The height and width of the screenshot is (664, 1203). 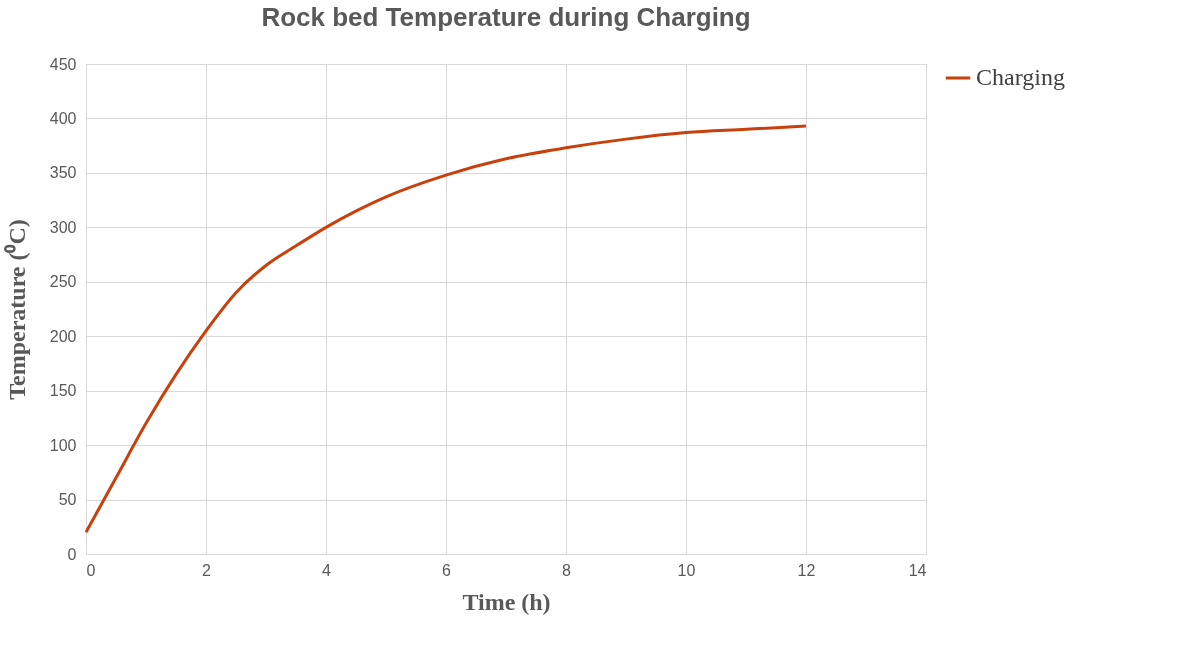 What do you see at coordinates (506, 17) in the screenshot?
I see `chart-title: Rock bed Temperature during Charging` at bounding box center [506, 17].